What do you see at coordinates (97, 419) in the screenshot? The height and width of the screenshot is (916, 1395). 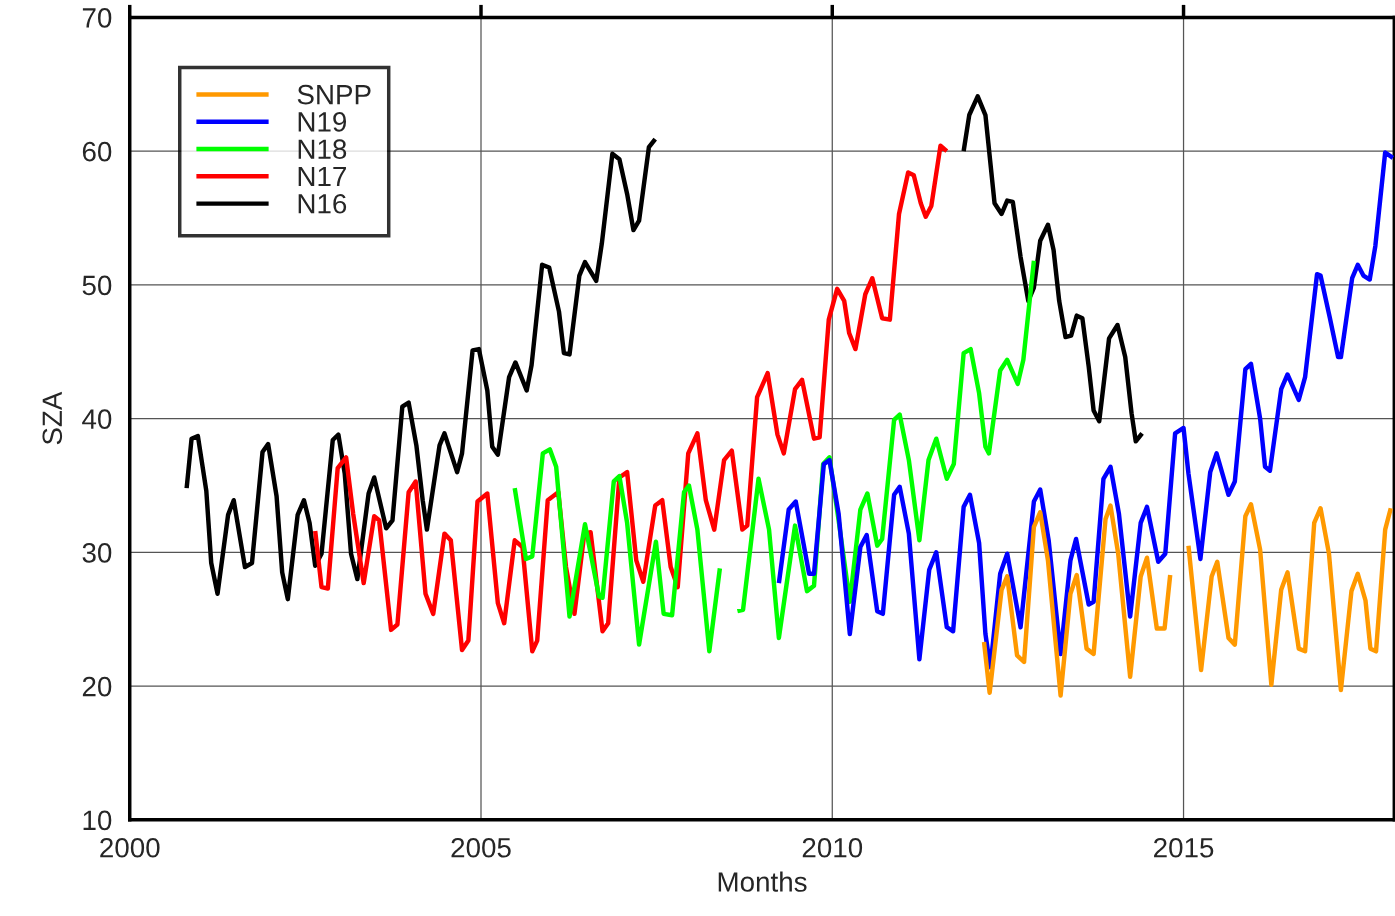 I see `y-tick-label: 40` at bounding box center [97, 419].